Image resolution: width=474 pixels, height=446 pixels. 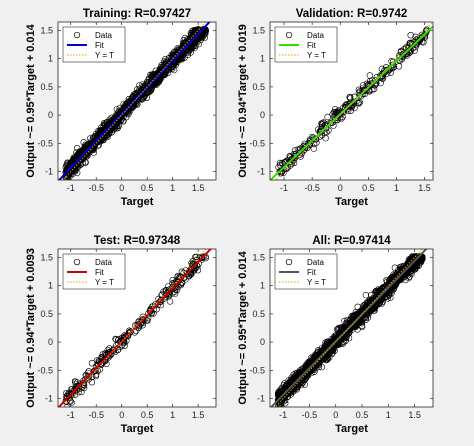 I want to click on y-tick-label: -1, so click(x=49, y=399).